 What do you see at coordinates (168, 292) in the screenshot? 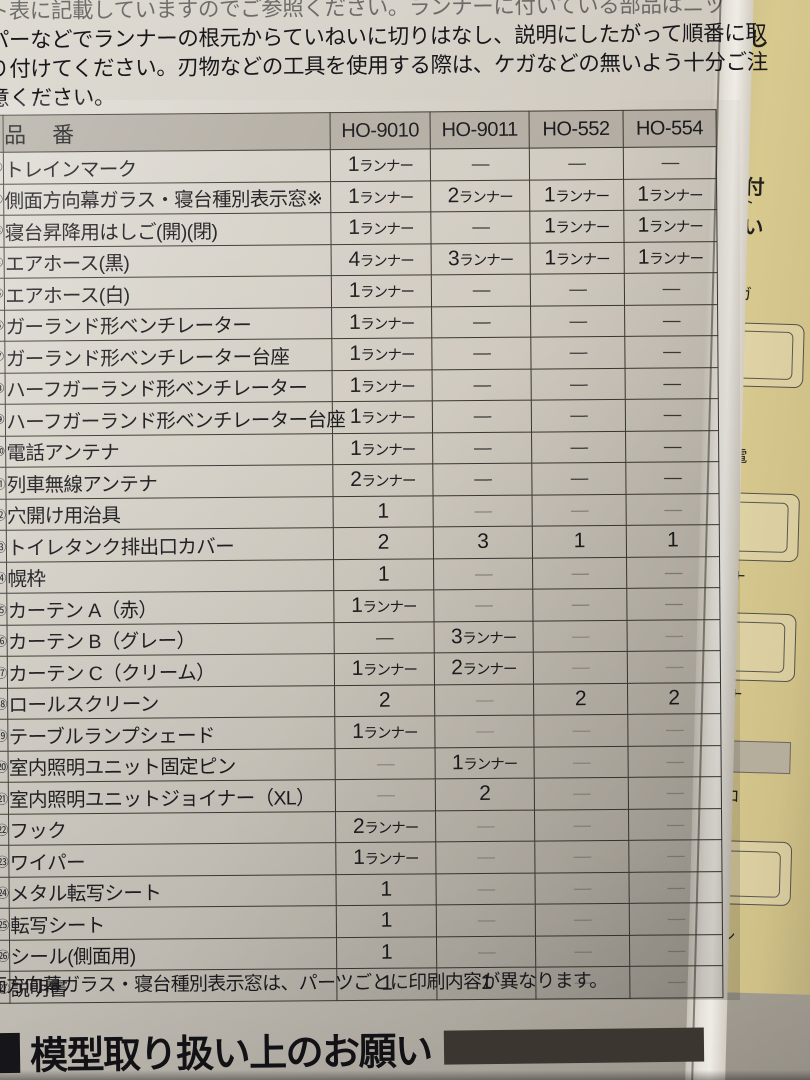
I see `part-name-cell: エアホース(白)` at bounding box center [168, 292].